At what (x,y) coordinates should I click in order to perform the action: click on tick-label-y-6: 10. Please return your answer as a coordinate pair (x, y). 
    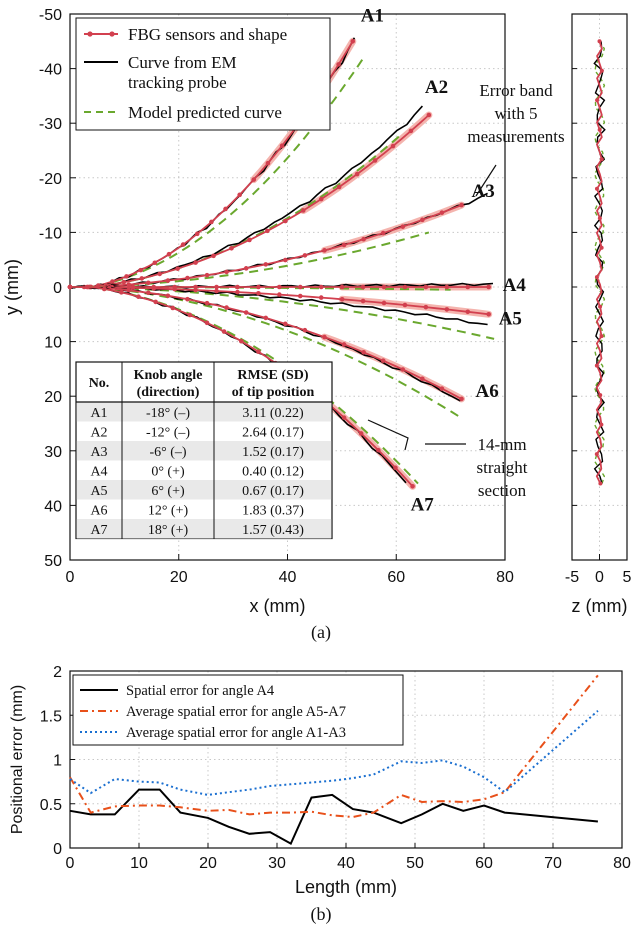
    Looking at the image, I should click on (53, 343).